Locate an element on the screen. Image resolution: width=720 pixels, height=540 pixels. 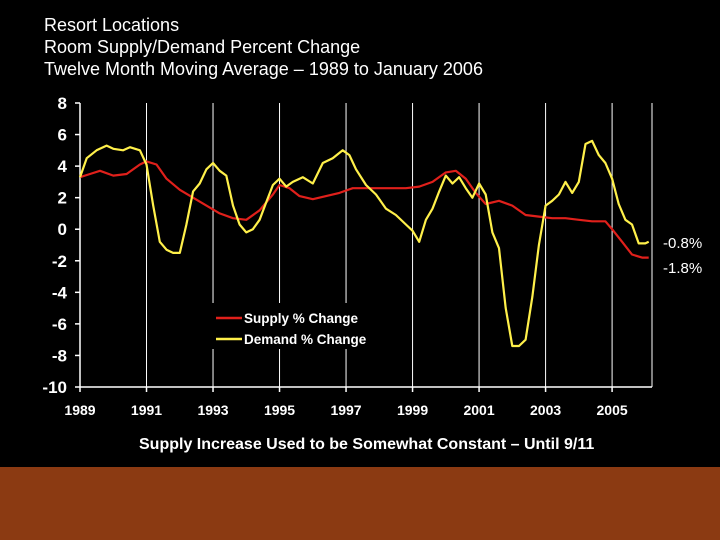
y-tick-label--10: -10 is located at coordinates (54, 387).